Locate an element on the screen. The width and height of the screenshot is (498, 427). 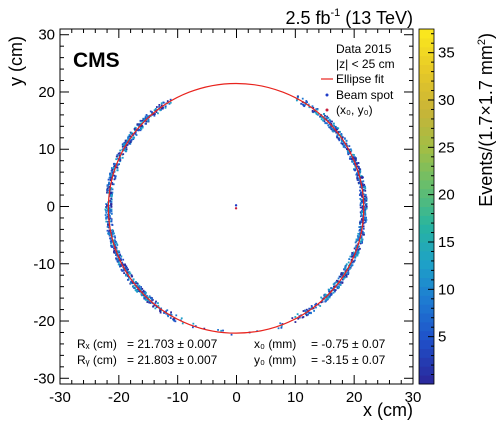
y-axis-title: y (cm) is located at coordinates (16, 61).